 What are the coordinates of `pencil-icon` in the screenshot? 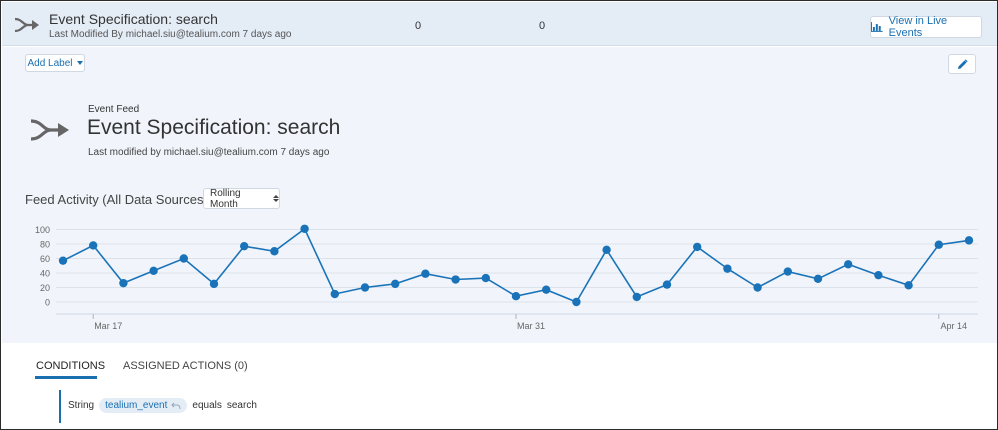 It's located at (962, 63).